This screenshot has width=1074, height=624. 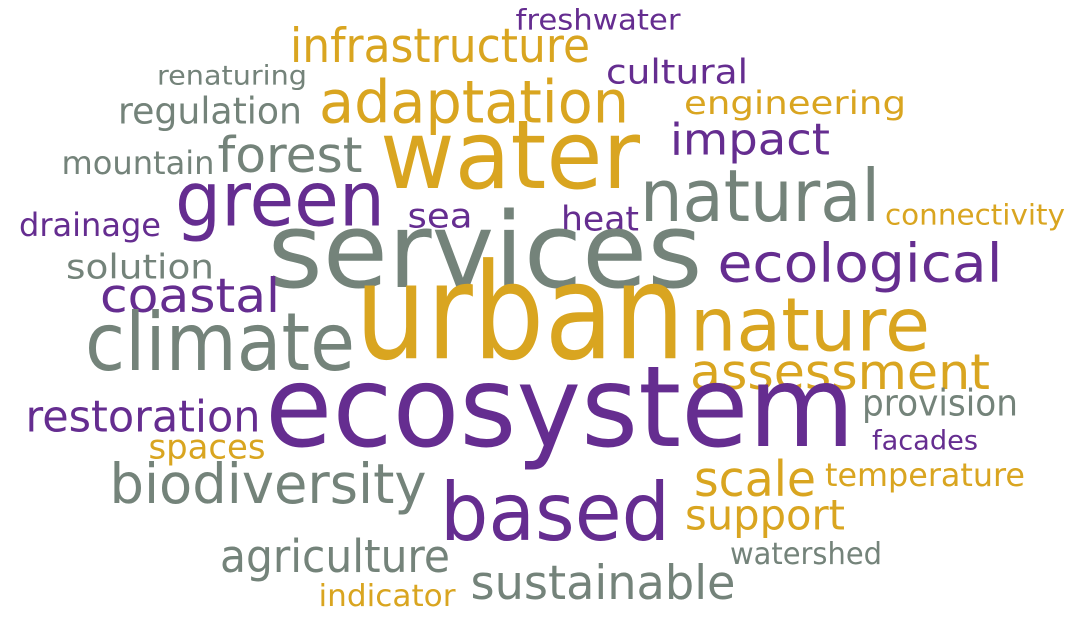 I want to click on word: engineering, so click(x=795, y=103).